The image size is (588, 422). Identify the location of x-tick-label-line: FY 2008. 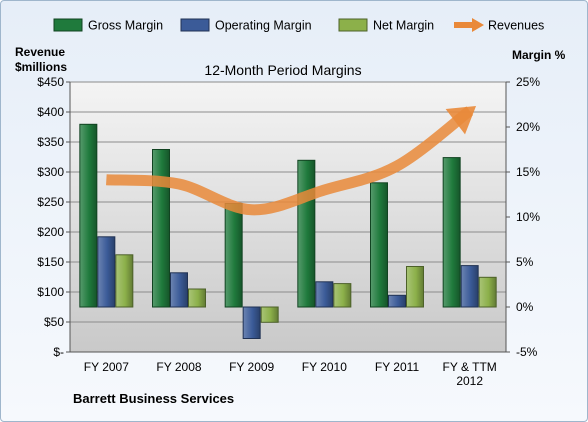
(178, 367).